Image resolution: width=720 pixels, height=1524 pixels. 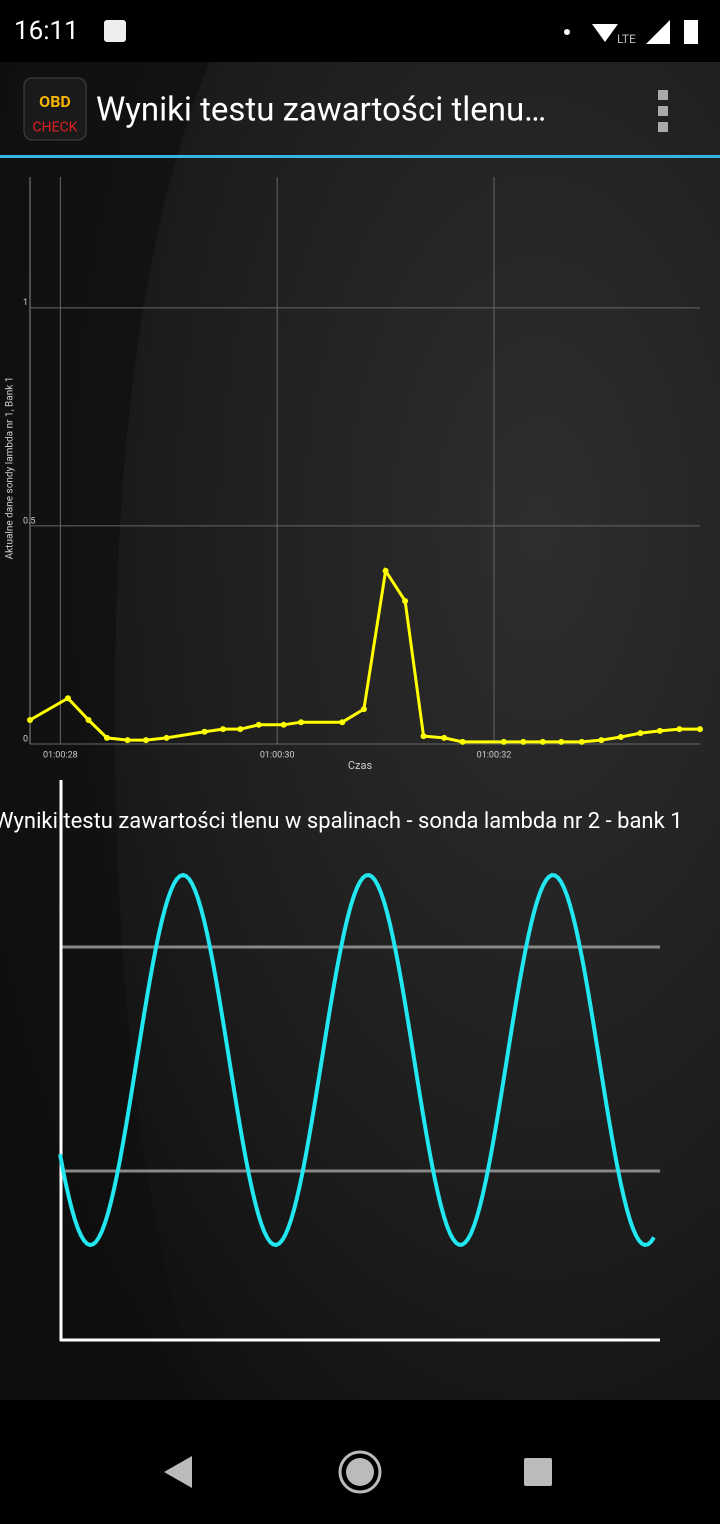 I want to click on y-tick-label: 0.5, so click(x=29, y=521).